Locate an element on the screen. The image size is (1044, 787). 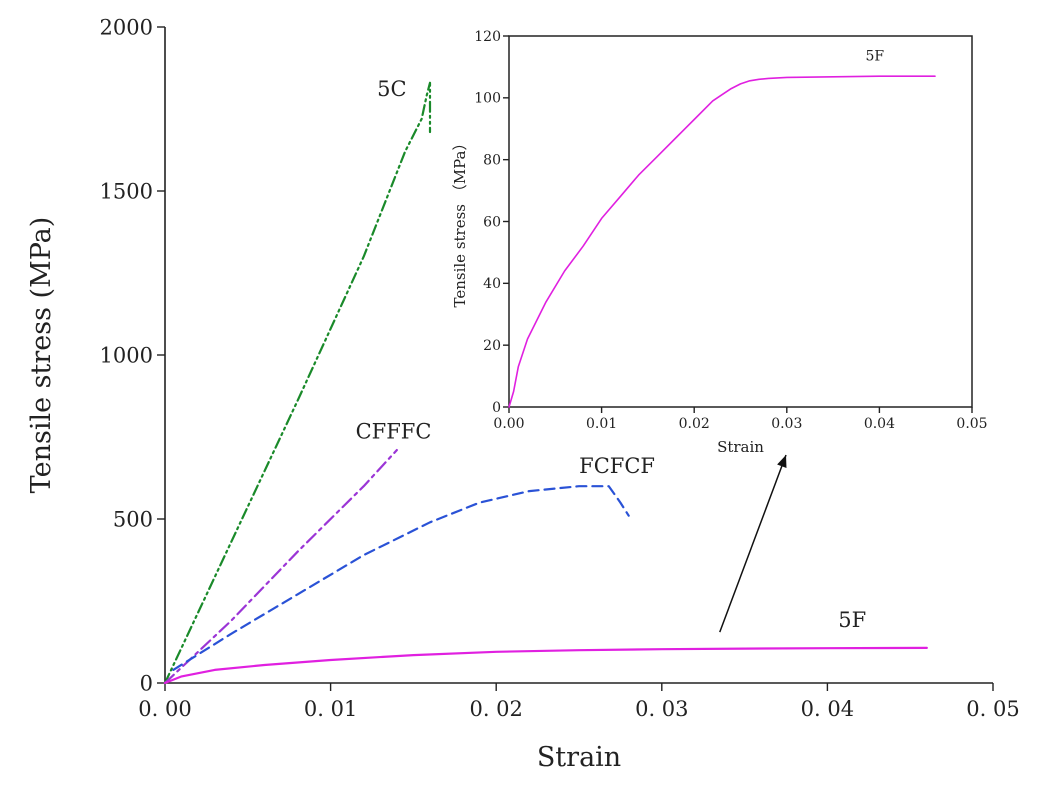
main-series-label-5f: 5F is located at coordinates (852, 620).